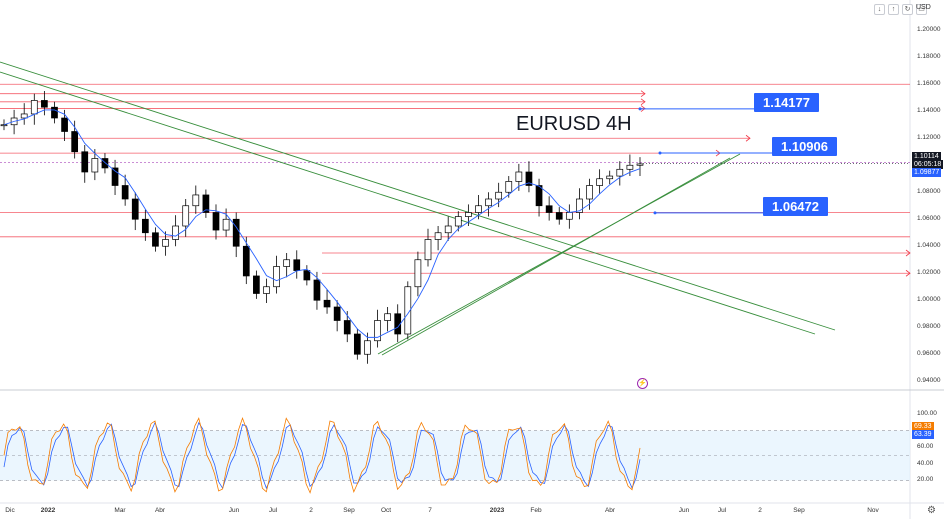  What do you see at coordinates (928, 164) in the screenshot?
I see `countdown-tag: 06:05:18` at bounding box center [928, 164].